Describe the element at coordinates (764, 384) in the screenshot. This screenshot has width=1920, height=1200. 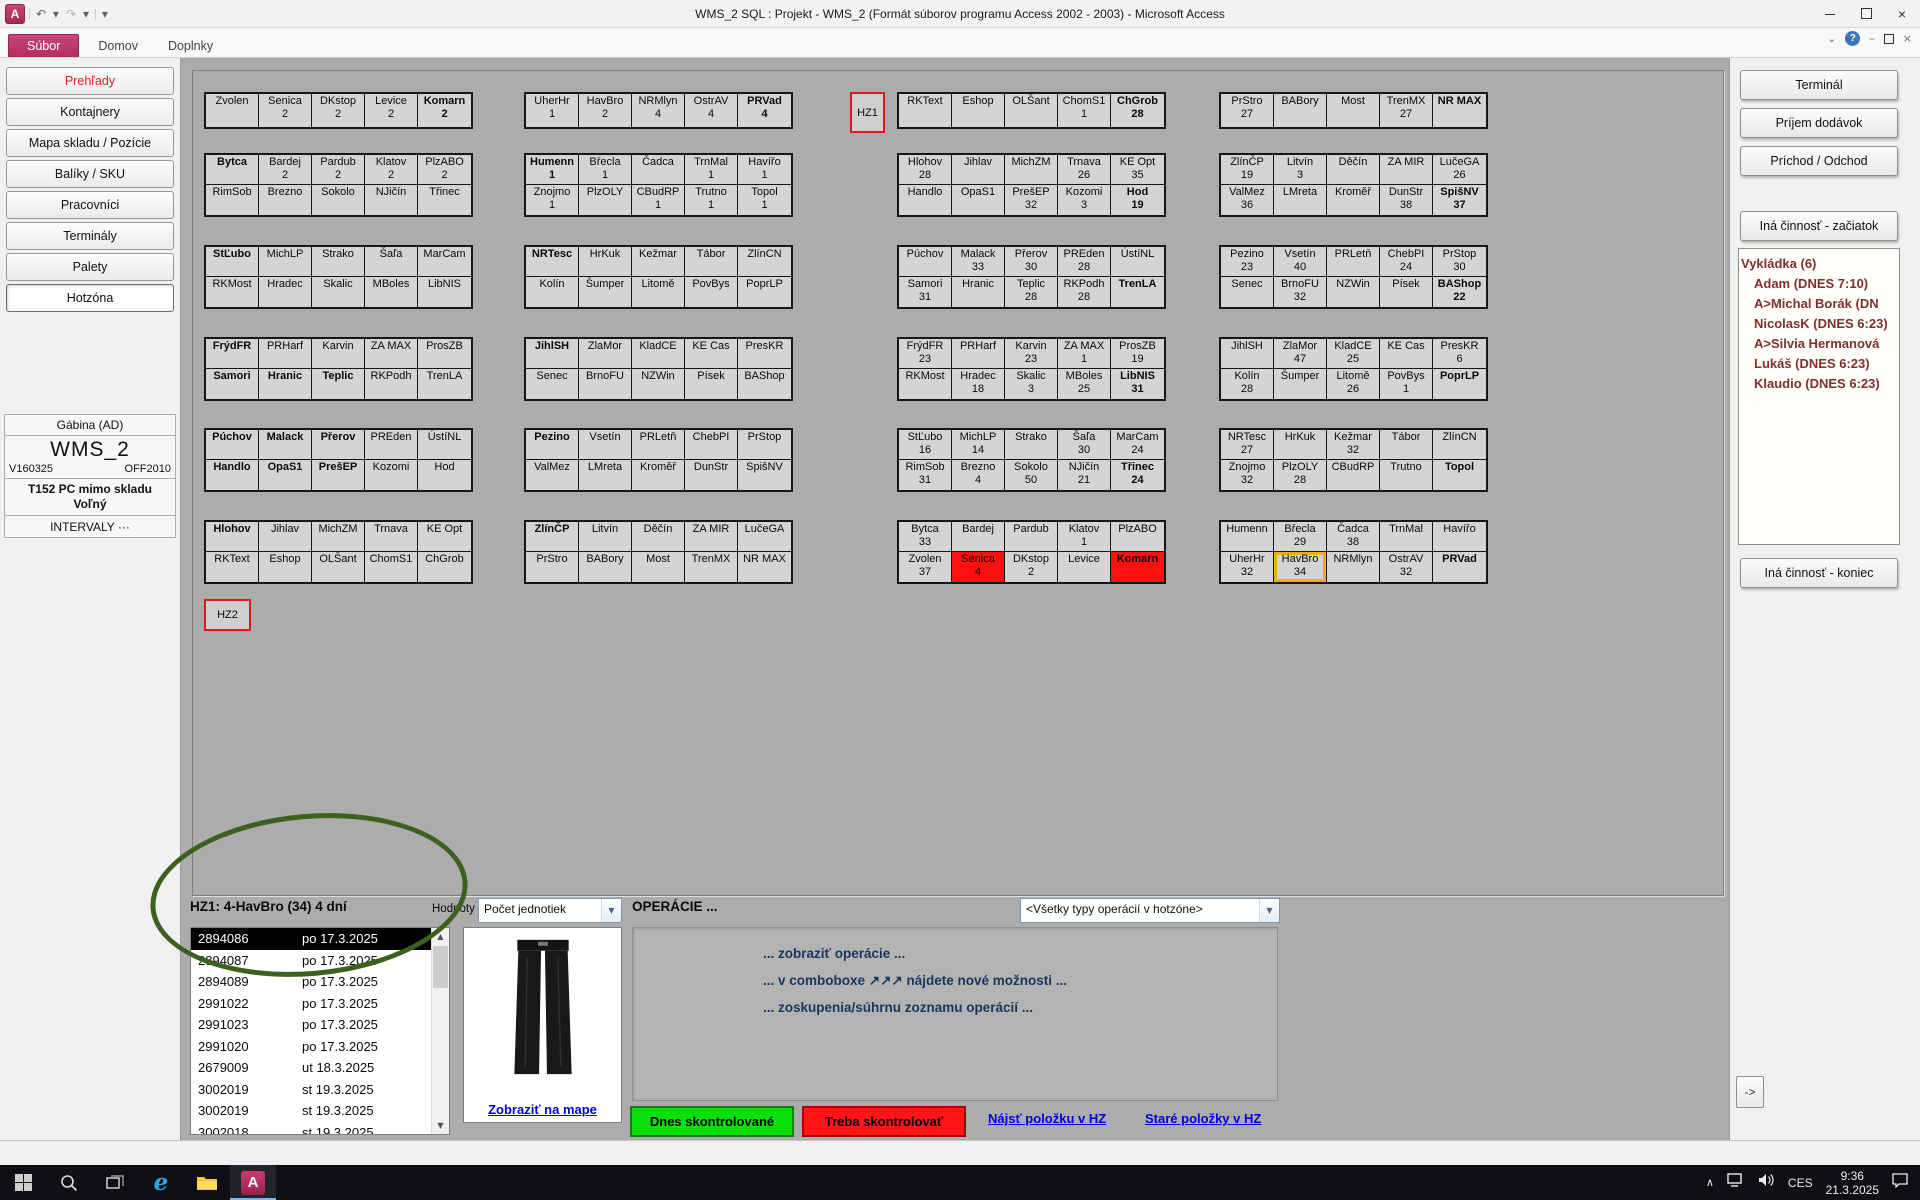
I see `grid-cell-bashop: BAShop` at that location.